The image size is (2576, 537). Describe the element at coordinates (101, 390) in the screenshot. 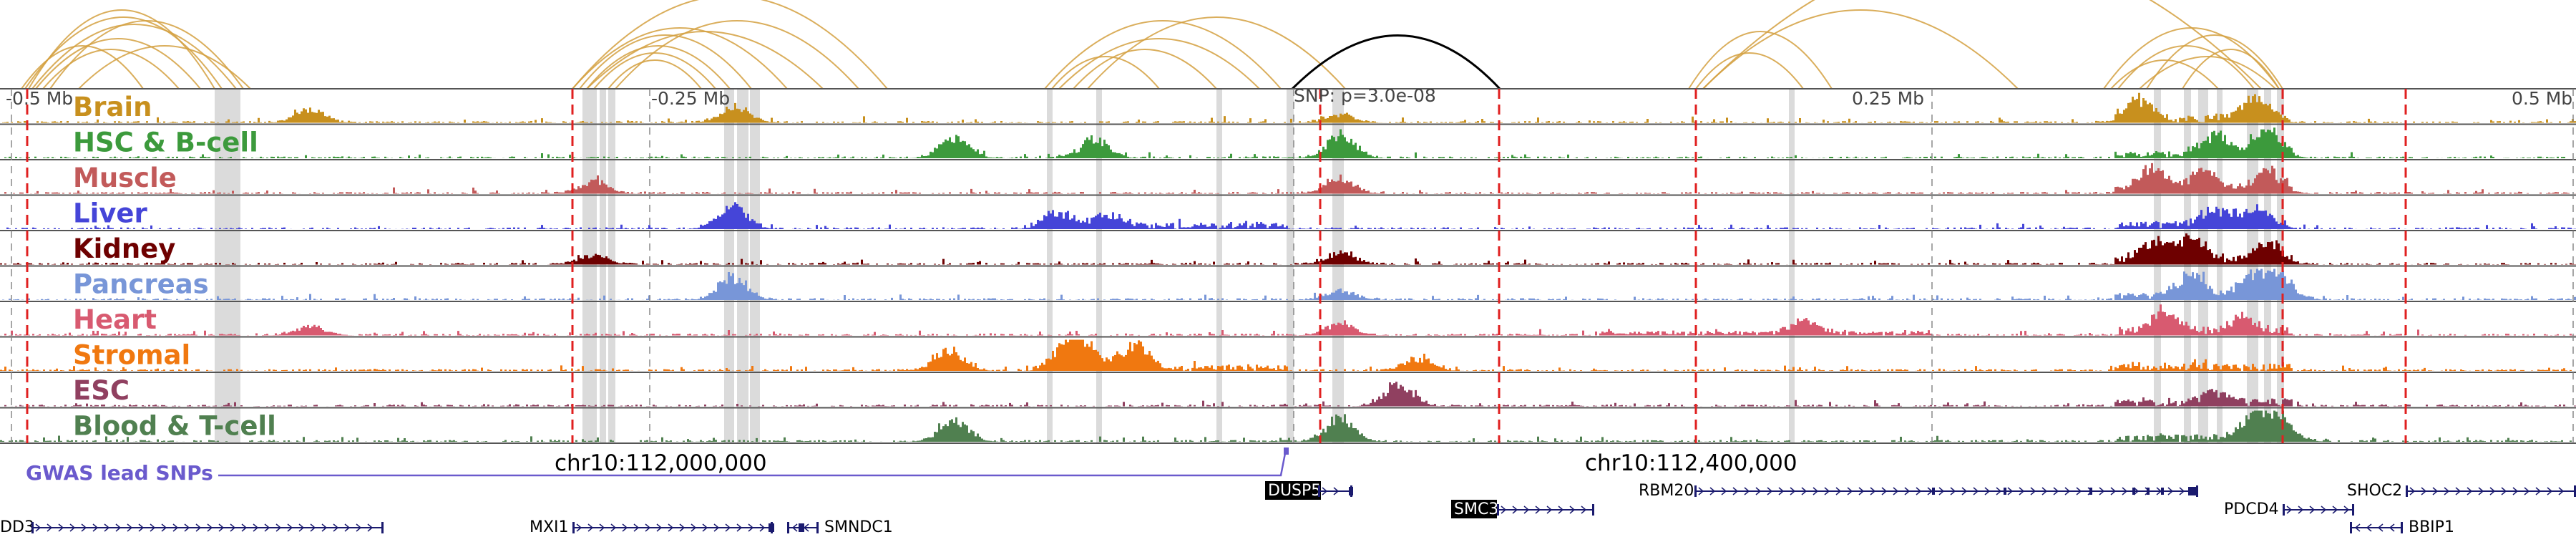

I see `track-label: ESC` at that location.